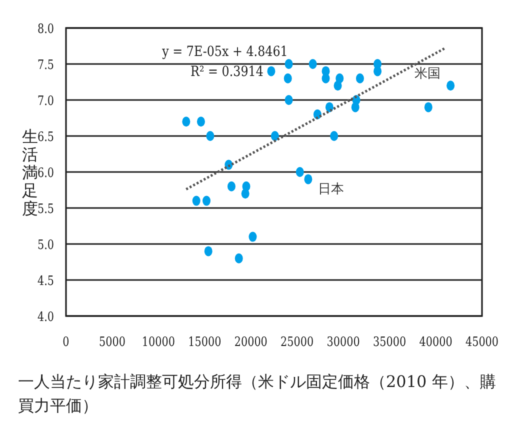  What do you see at coordinates (45, 244) in the screenshot?
I see `y-tick-label: 5.0` at bounding box center [45, 244].